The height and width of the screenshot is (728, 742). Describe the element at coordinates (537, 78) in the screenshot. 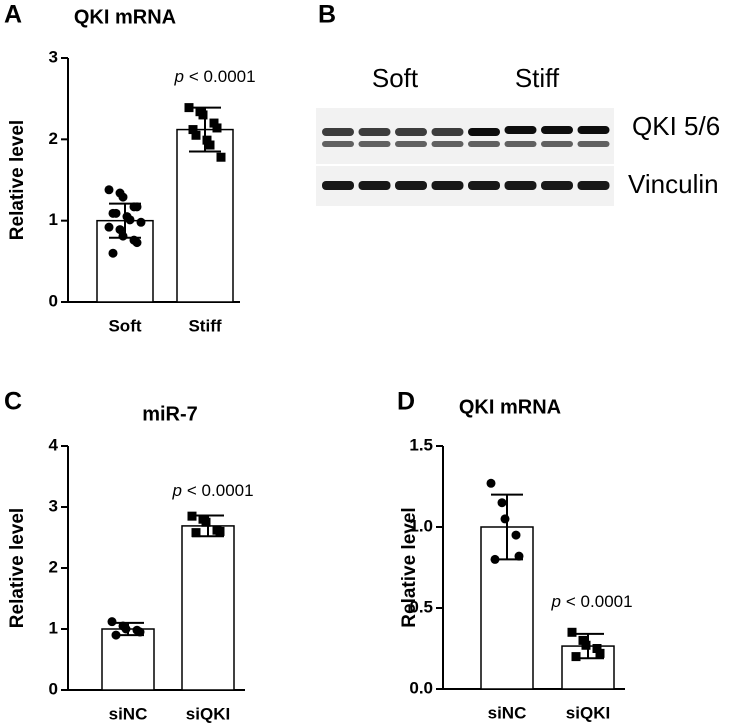

I see `group-label: Stiff` at that location.